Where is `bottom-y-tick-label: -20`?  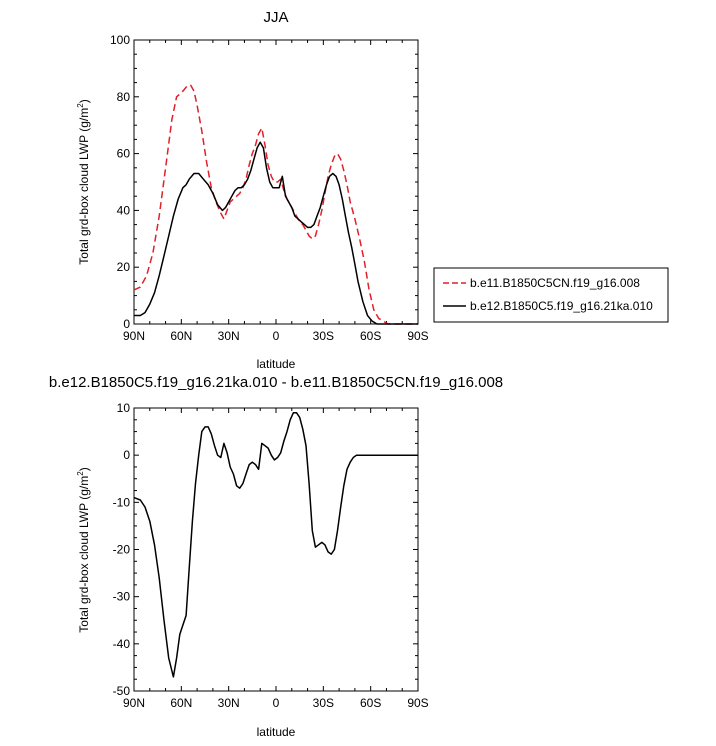 bottom-y-tick-label: -20 is located at coordinates (122, 550).